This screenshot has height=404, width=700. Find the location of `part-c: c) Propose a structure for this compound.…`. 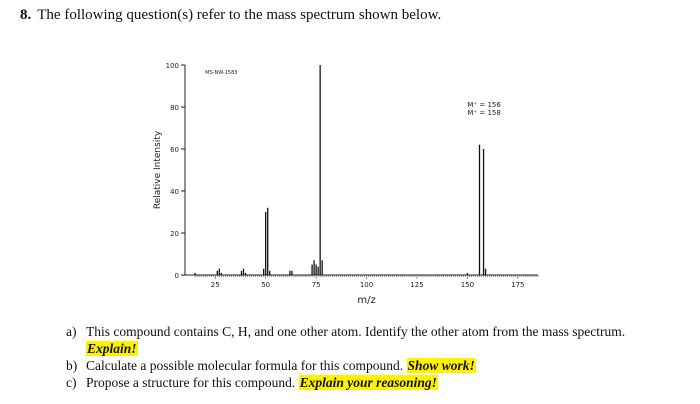

part-c: c) Propose a structure for this compound.… is located at coordinates (345, 382).